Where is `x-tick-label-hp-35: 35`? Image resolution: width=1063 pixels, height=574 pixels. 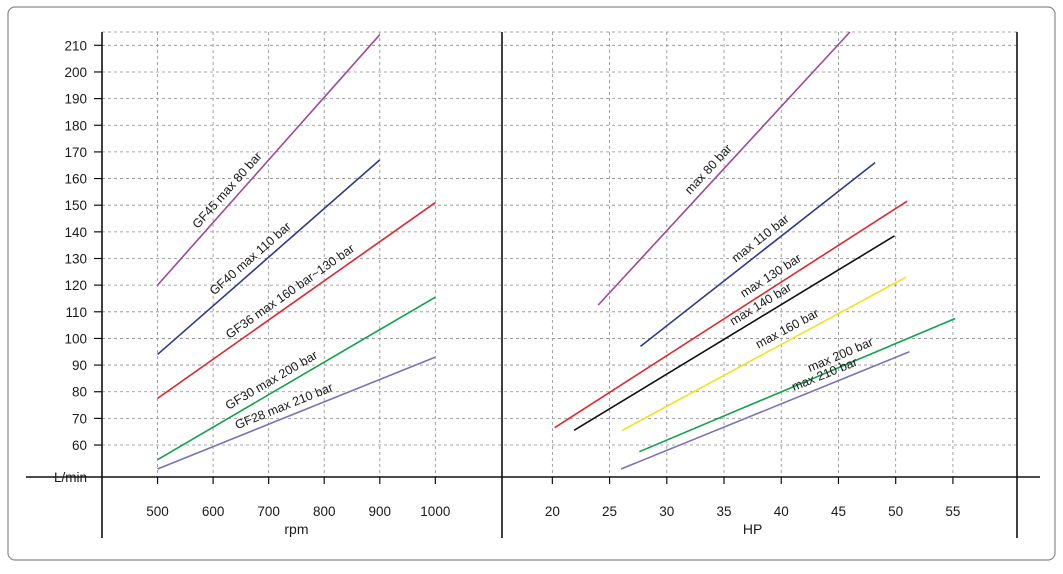
x-tick-label-hp-35: 35 is located at coordinates (724, 511).